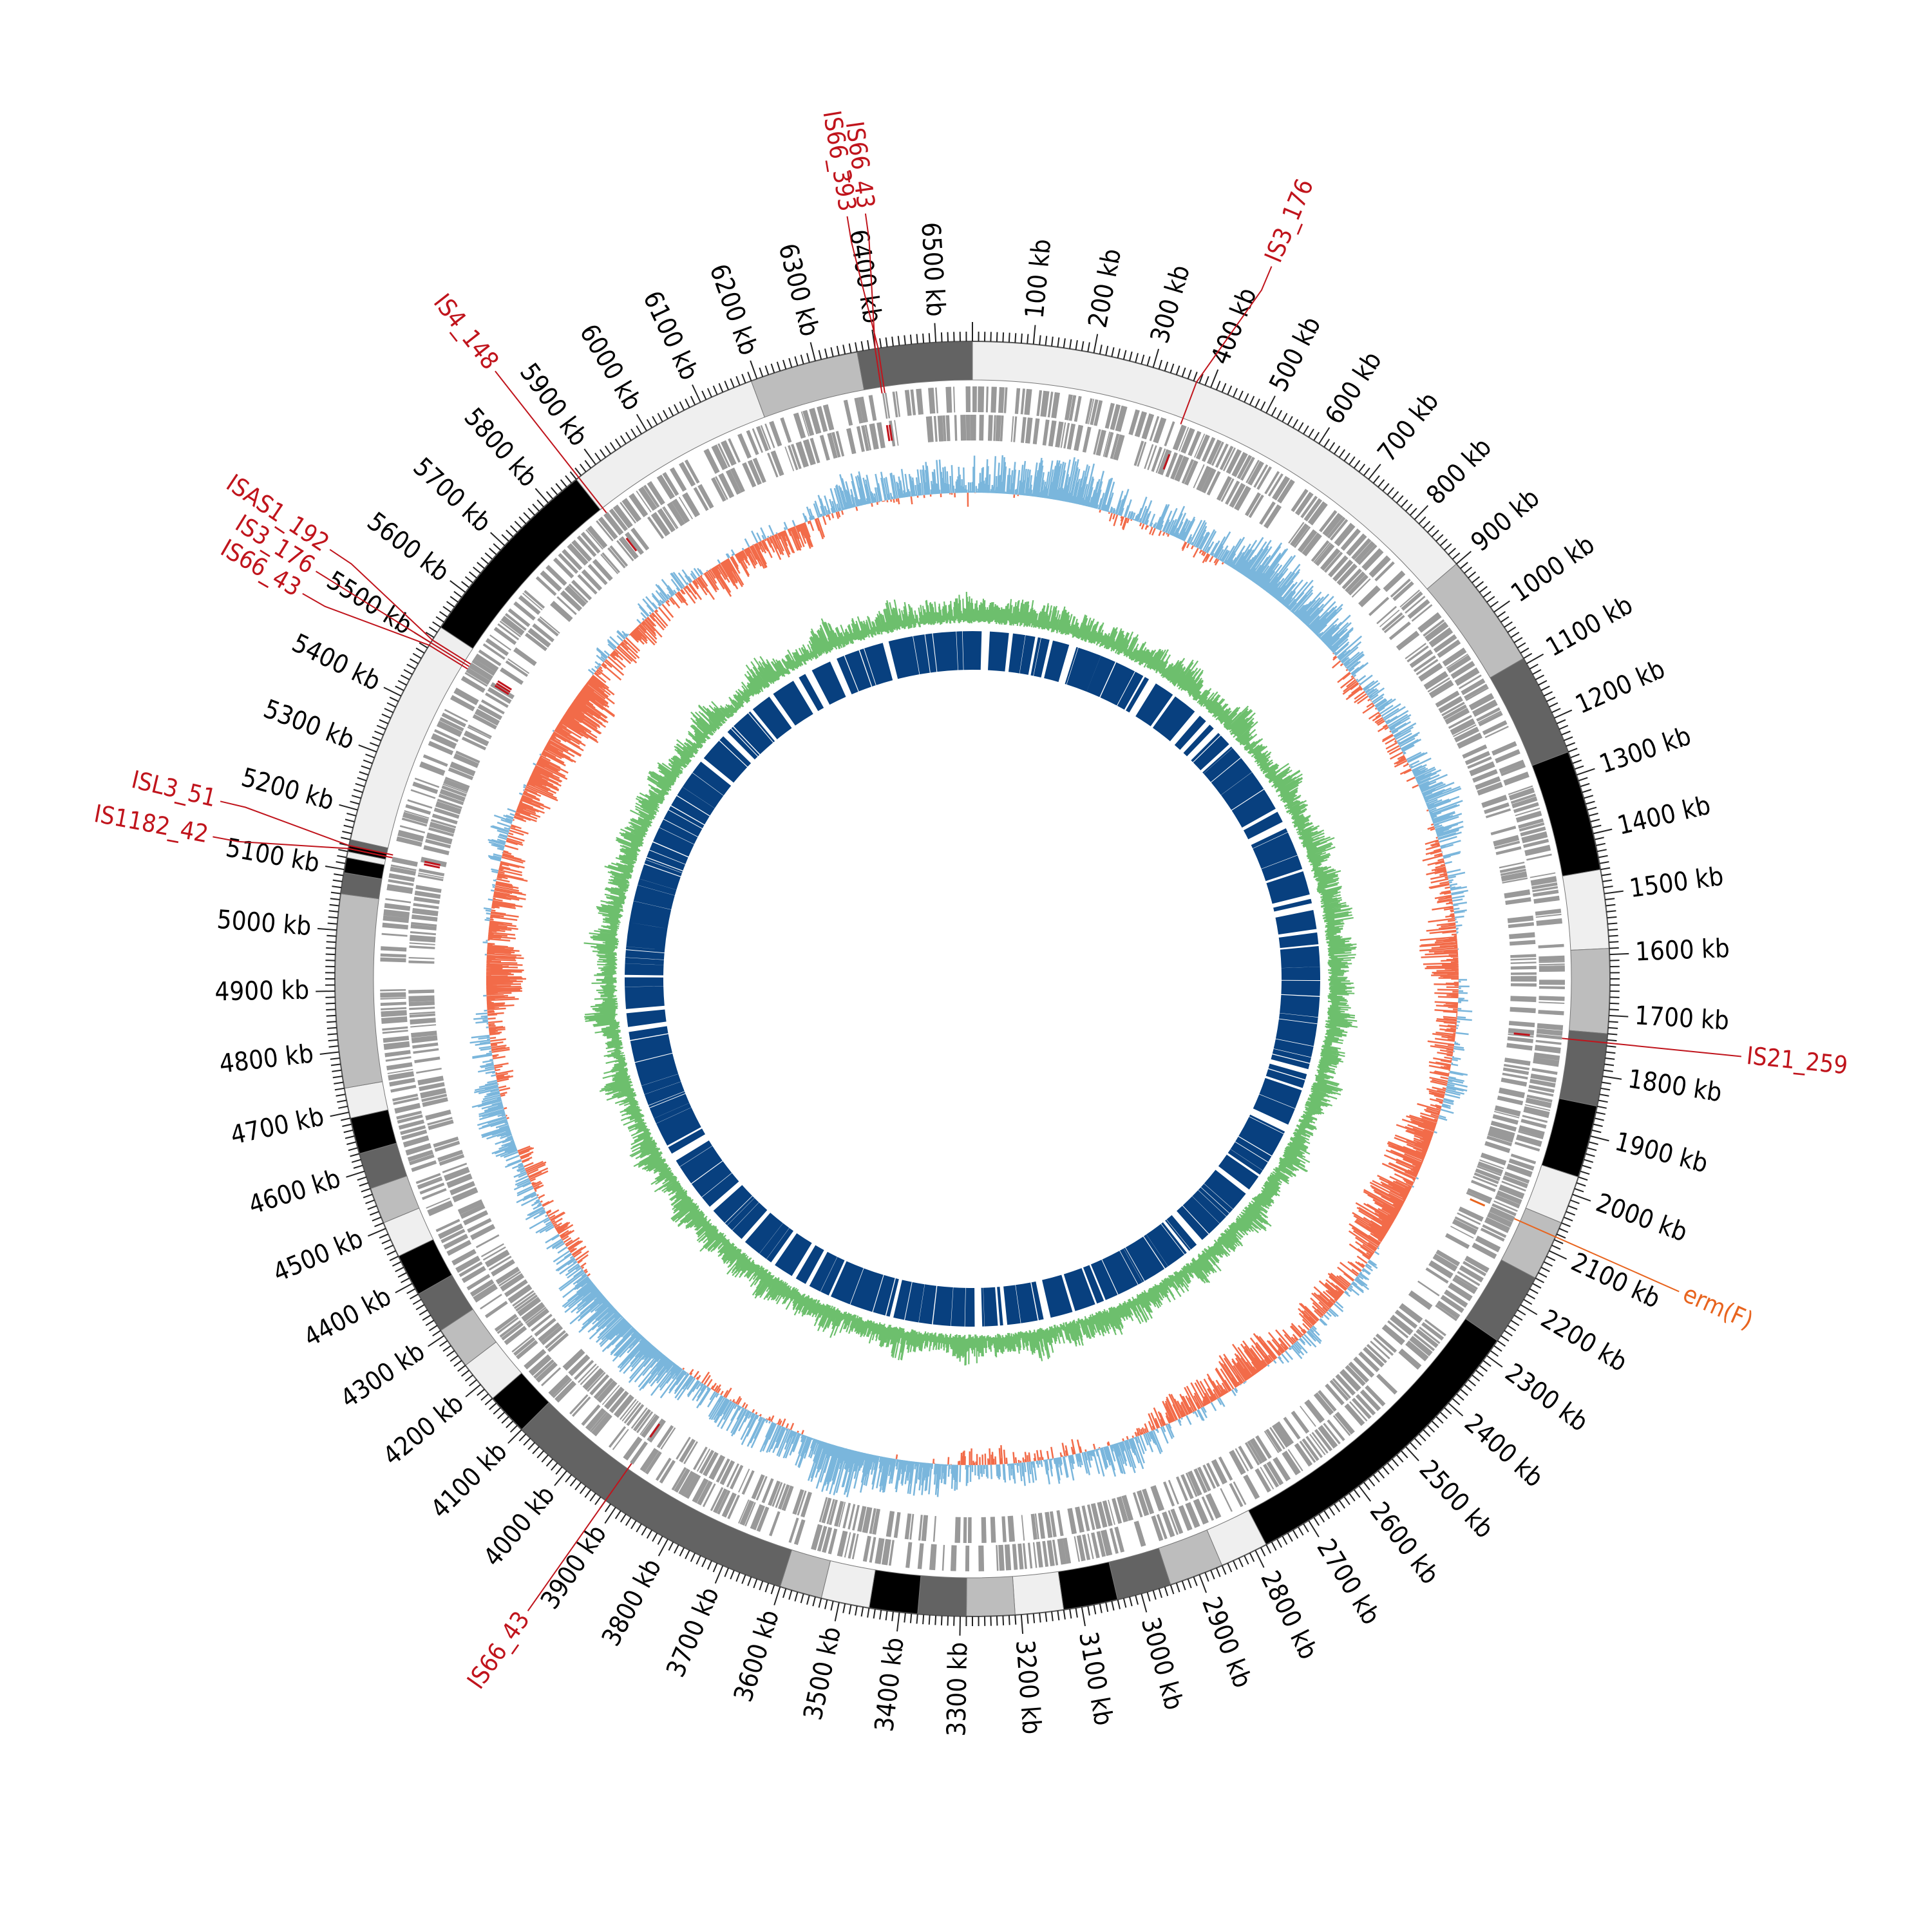  What do you see at coordinates (295, 1192) in the screenshot?
I see `tick-label: 4600 kb` at bounding box center [295, 1192].